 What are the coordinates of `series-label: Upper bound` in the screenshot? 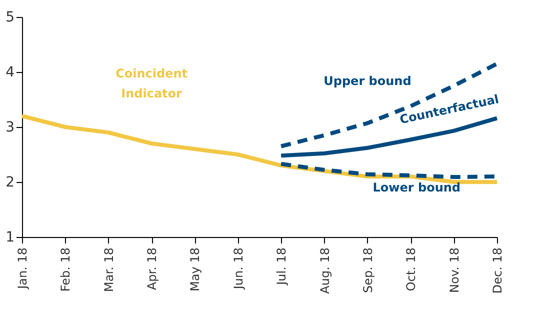 It's located at (368, 81).